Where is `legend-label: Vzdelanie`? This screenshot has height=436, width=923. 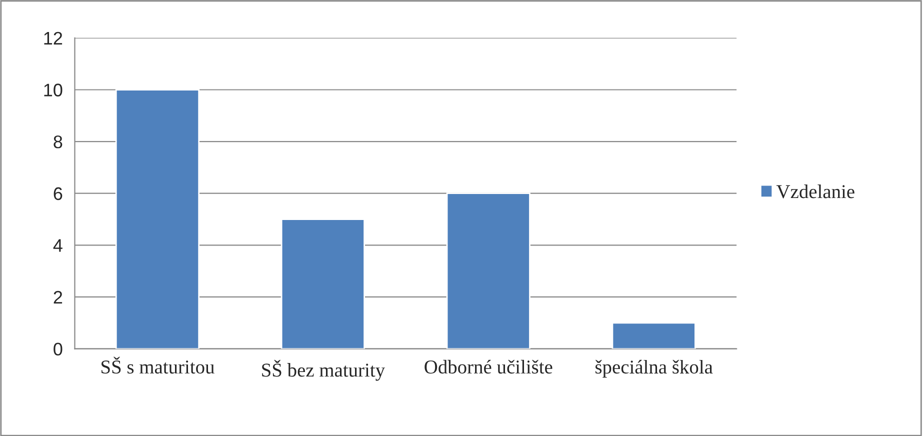
legend-label: Vzdelanie is located at coordinates (815, 191).